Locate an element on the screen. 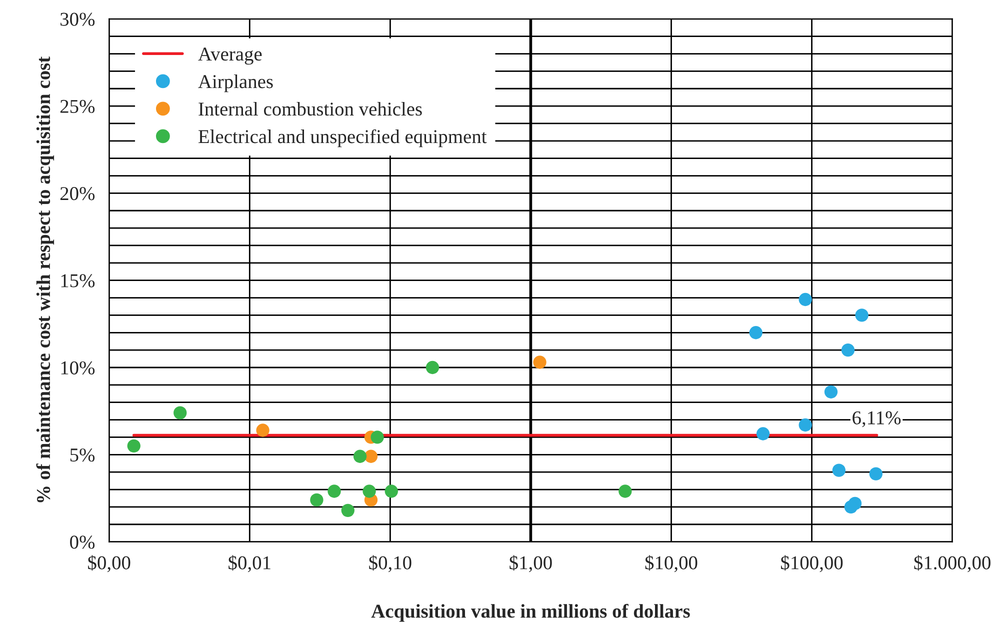 Image resolution: width=992 pixels, height=630 pixels. y-tick-label: 20% is located at coordinates (77, 193).